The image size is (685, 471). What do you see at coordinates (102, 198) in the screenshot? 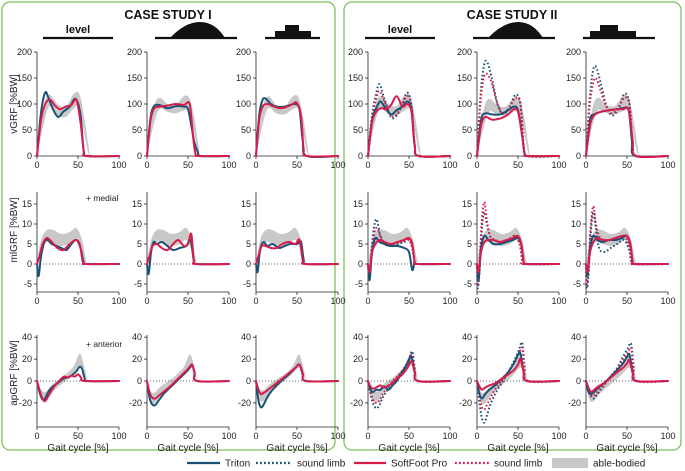
I see `medial-annotation: + medial` at bounding box center [102, 198].